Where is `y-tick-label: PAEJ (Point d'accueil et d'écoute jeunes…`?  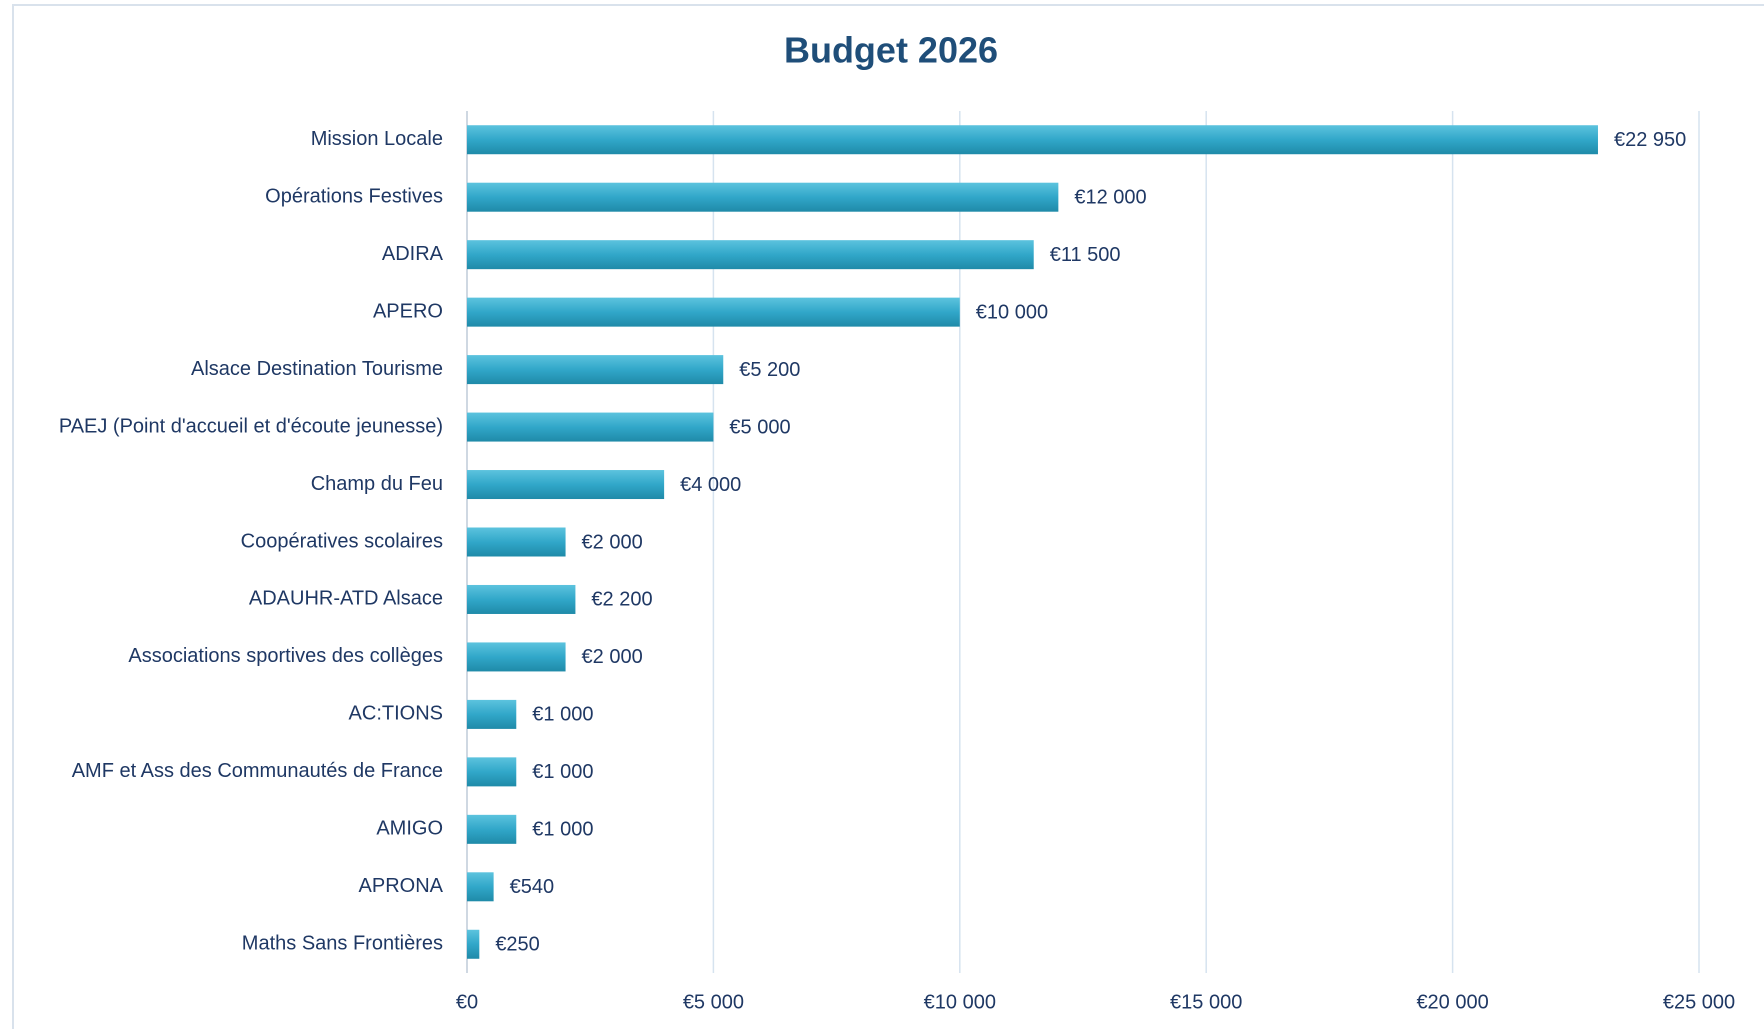 y-tick-label: PAEJ (Point d'accueil et d'écoute jeunes… is located at coordinates (251, 426).